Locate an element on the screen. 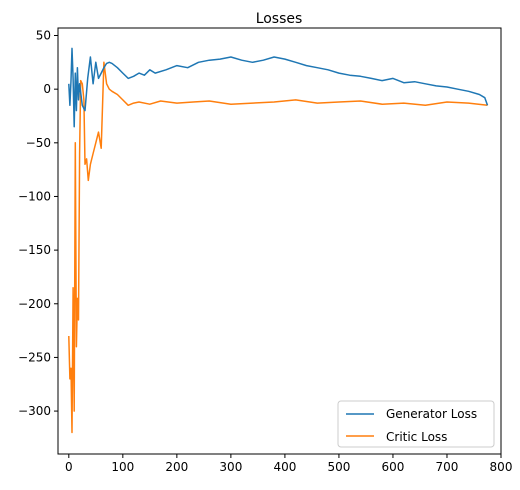 Image resolution: width=520 pixels, height=490 pixels. x-tick-label: 300 is located at coordinates (230, 467).